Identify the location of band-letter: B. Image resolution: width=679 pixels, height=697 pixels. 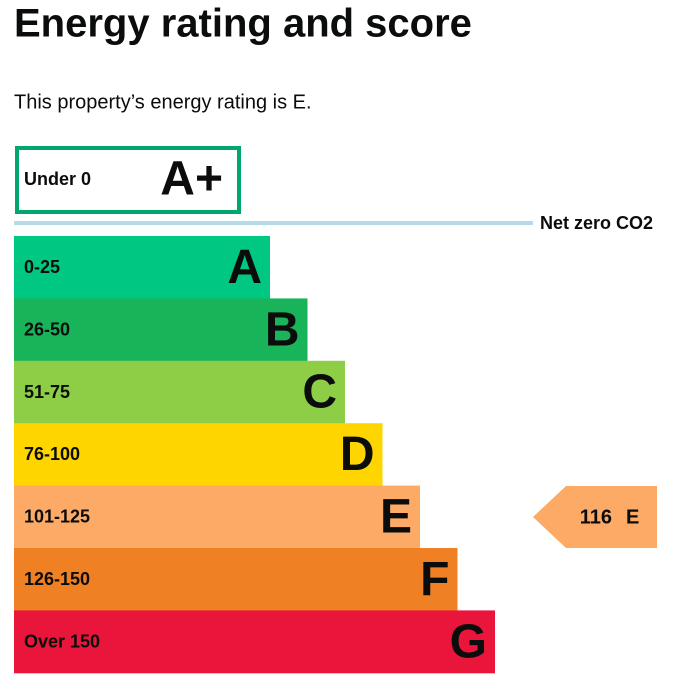
(282, 329).